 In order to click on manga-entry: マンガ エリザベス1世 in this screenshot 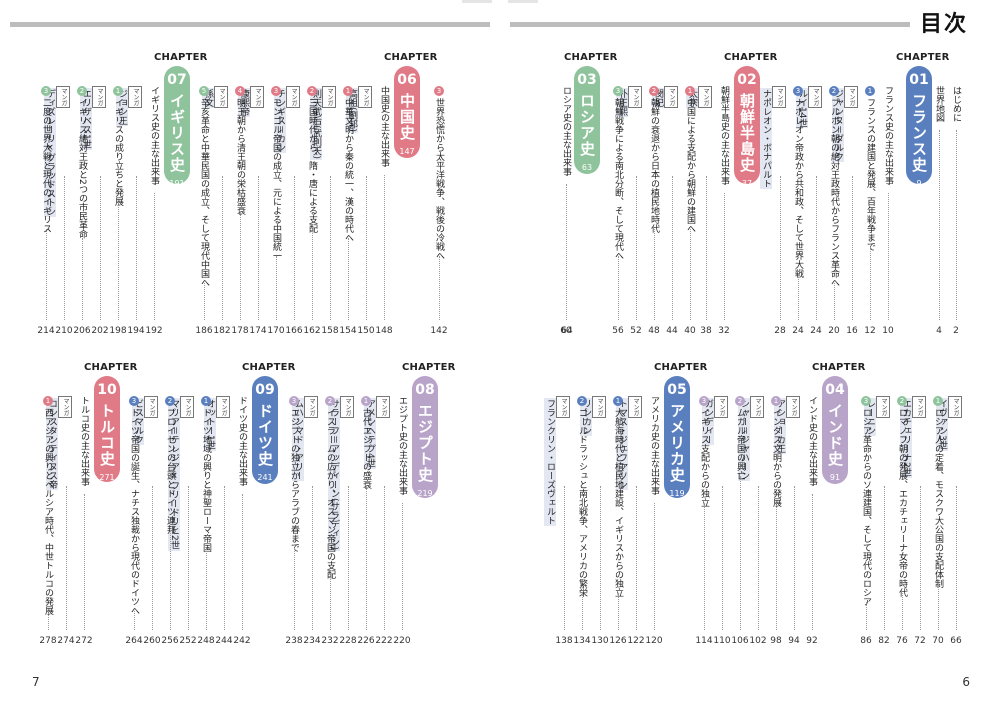, I will do `click(93, 118)`.